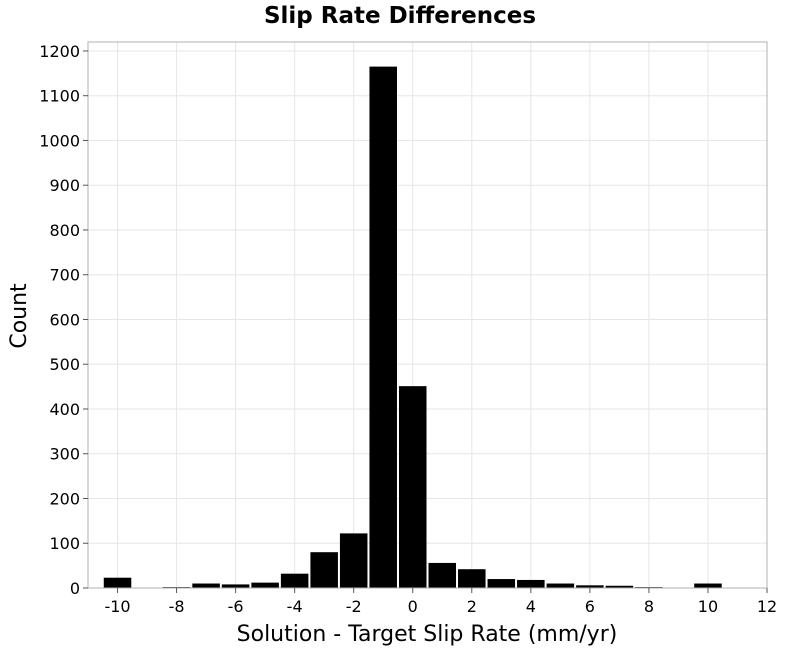  I want to click on y-tick-label: 200, so click(64, 498).